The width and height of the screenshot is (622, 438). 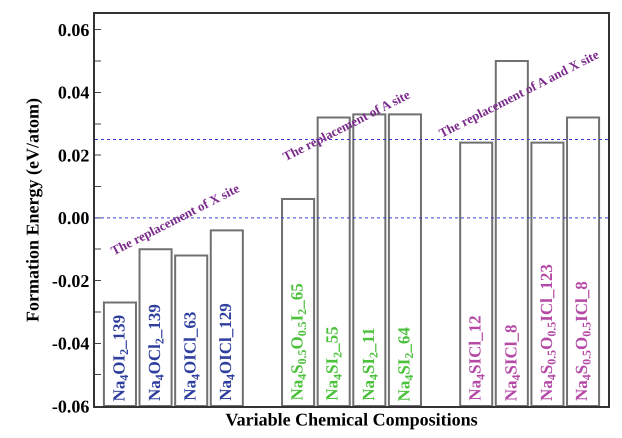 What do you see at coordinates (74, 30) in the screenshot?
I see `y-tick-label: 0.06` at bounding box center [74, 30].